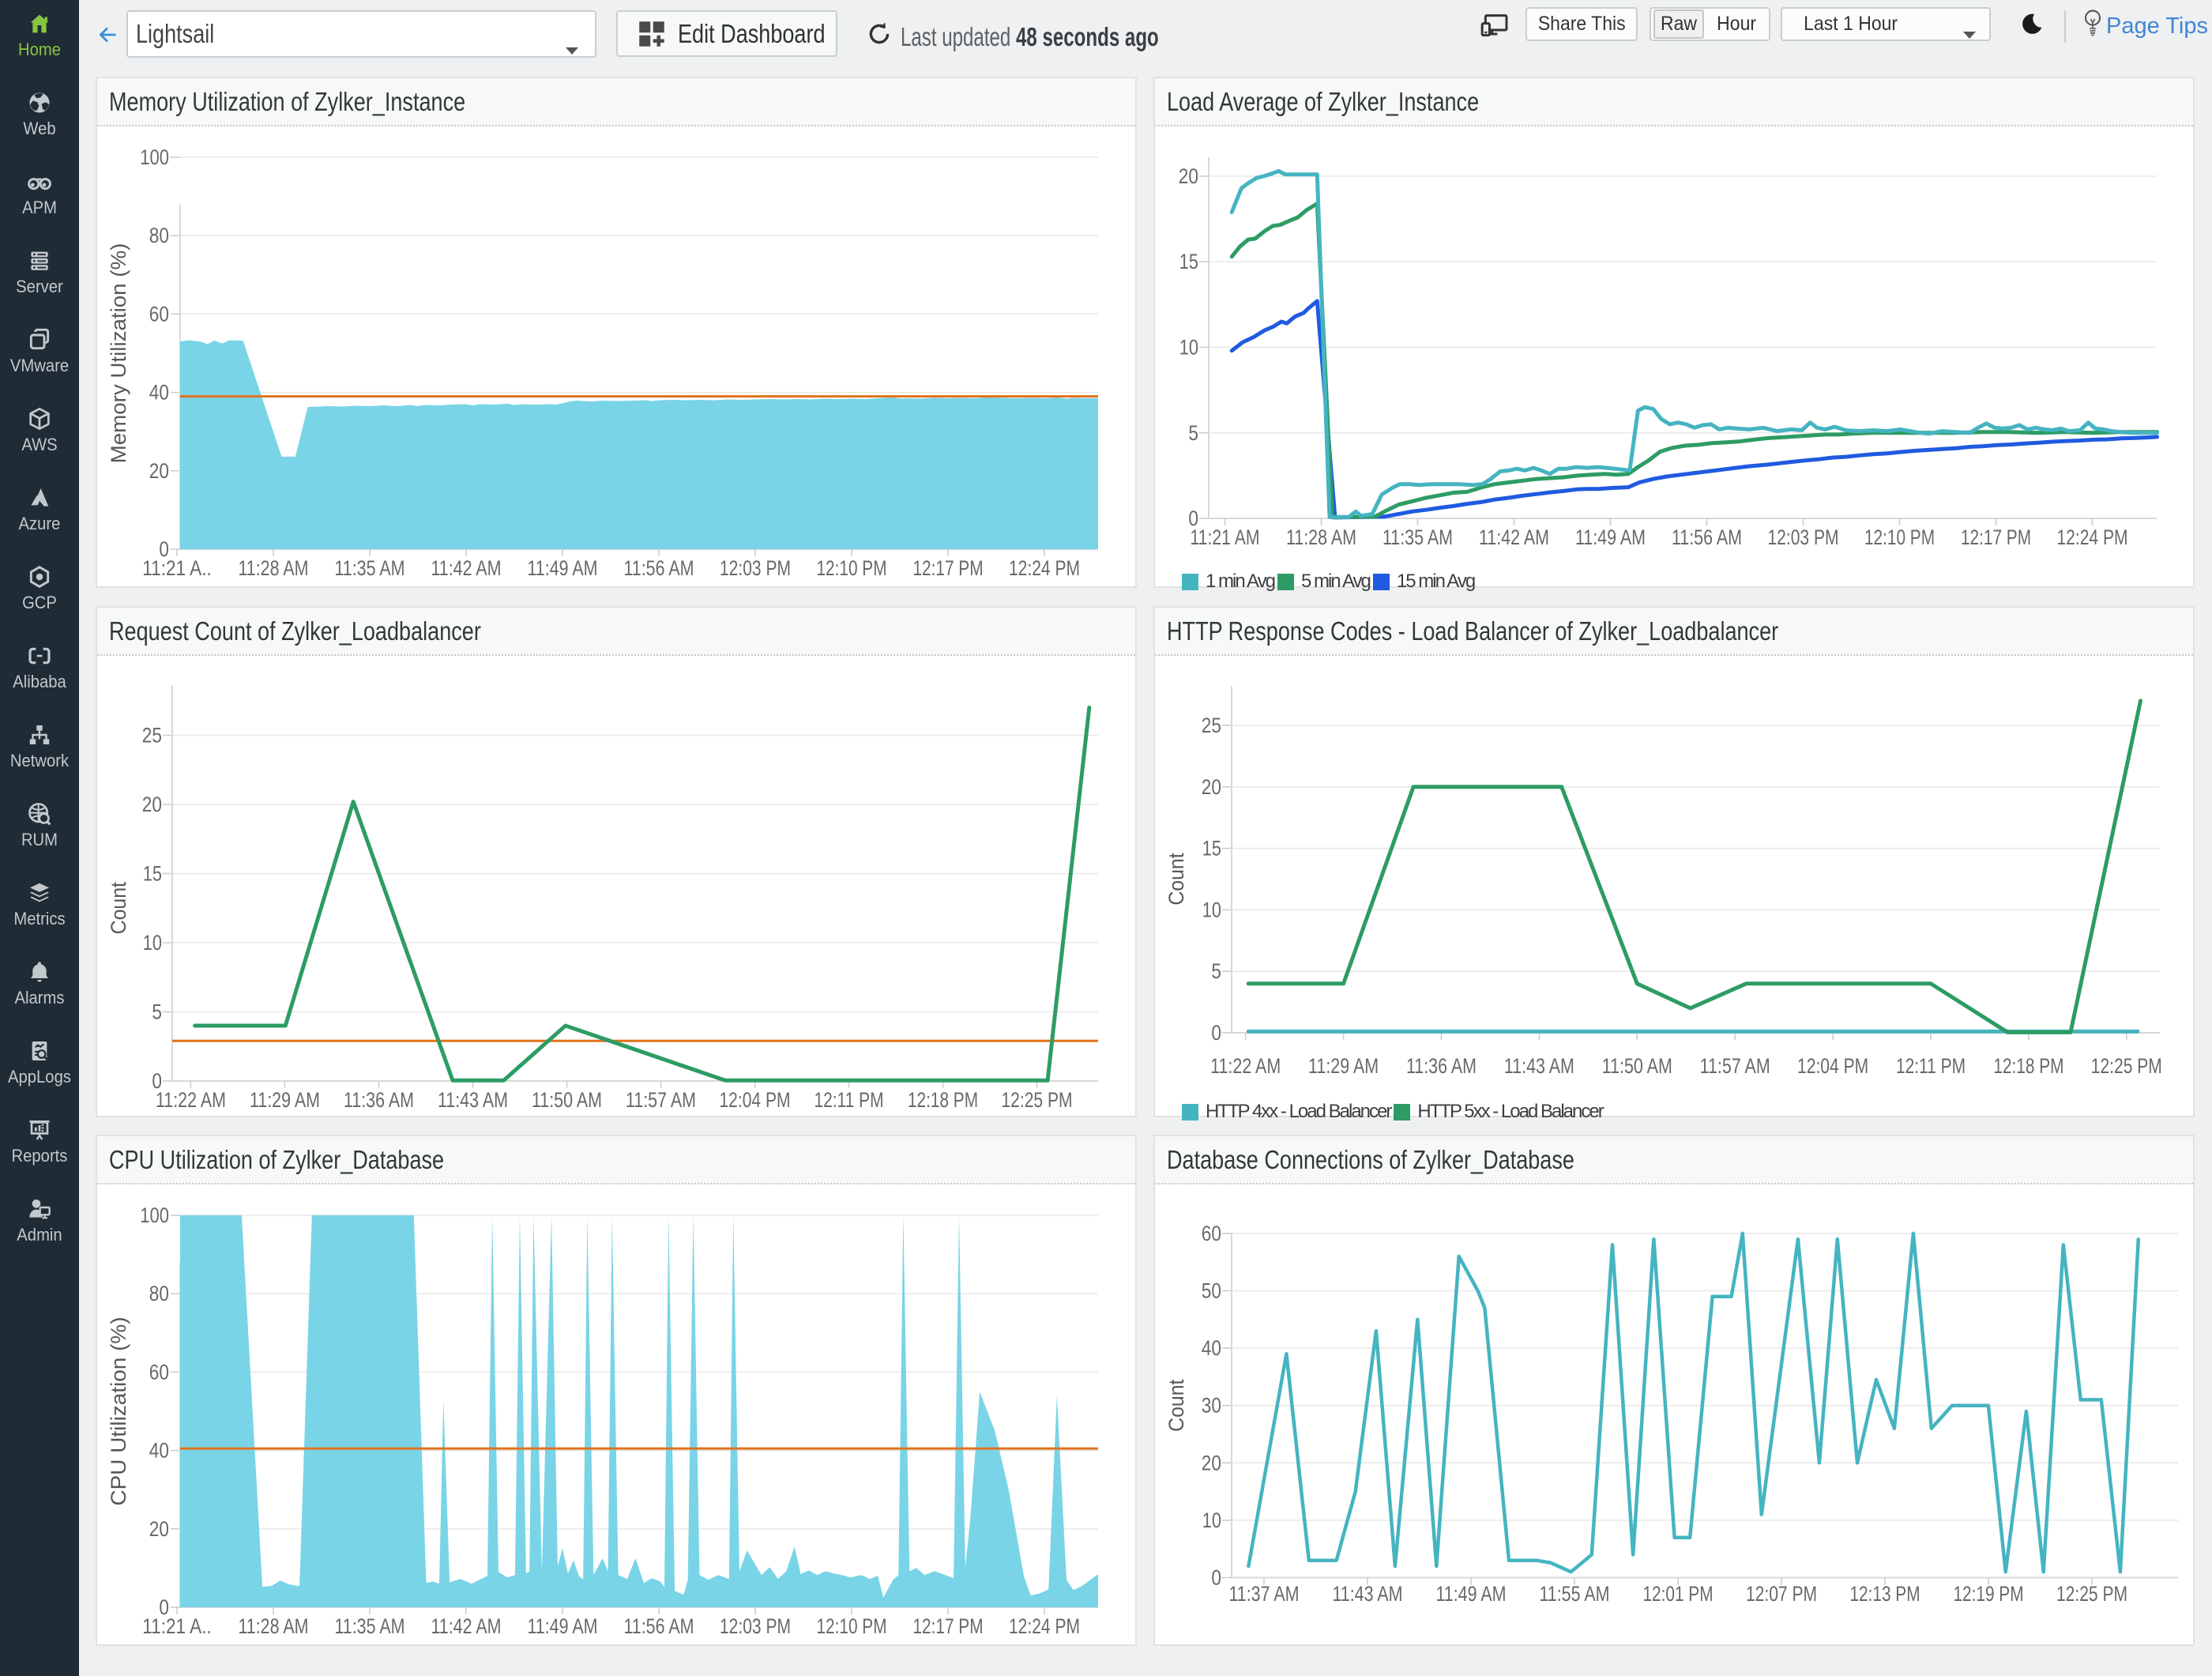 The image size is (2212, 1676). What do you see at coordinates (1212, 1291) in the screenshot?
I see `svg-text: 50` at bounding box center [1212, 1291].